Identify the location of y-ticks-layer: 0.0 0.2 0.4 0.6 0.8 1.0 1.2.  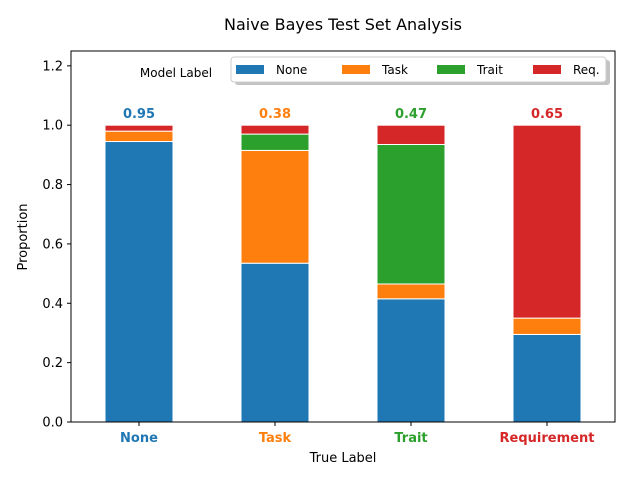
(56, 245).